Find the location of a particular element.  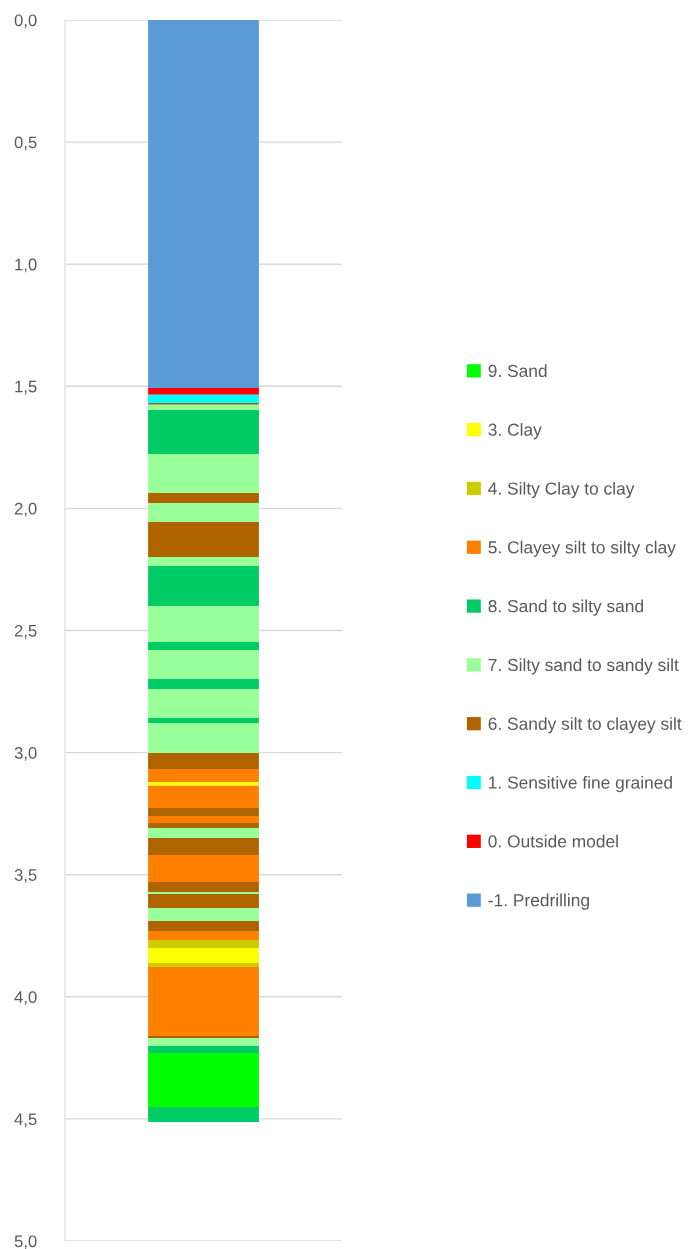

y-tick-label: 5,0 is located at coordinates (25, 1242).